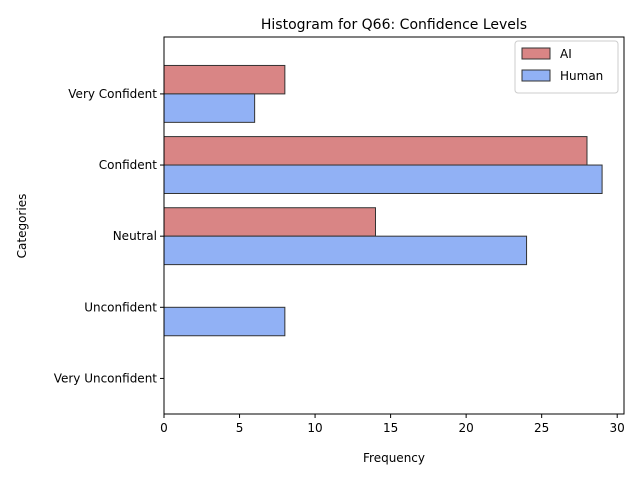 The image size is (640, 480). I want to click on y-axis-title: Categories, so click(22, 226).